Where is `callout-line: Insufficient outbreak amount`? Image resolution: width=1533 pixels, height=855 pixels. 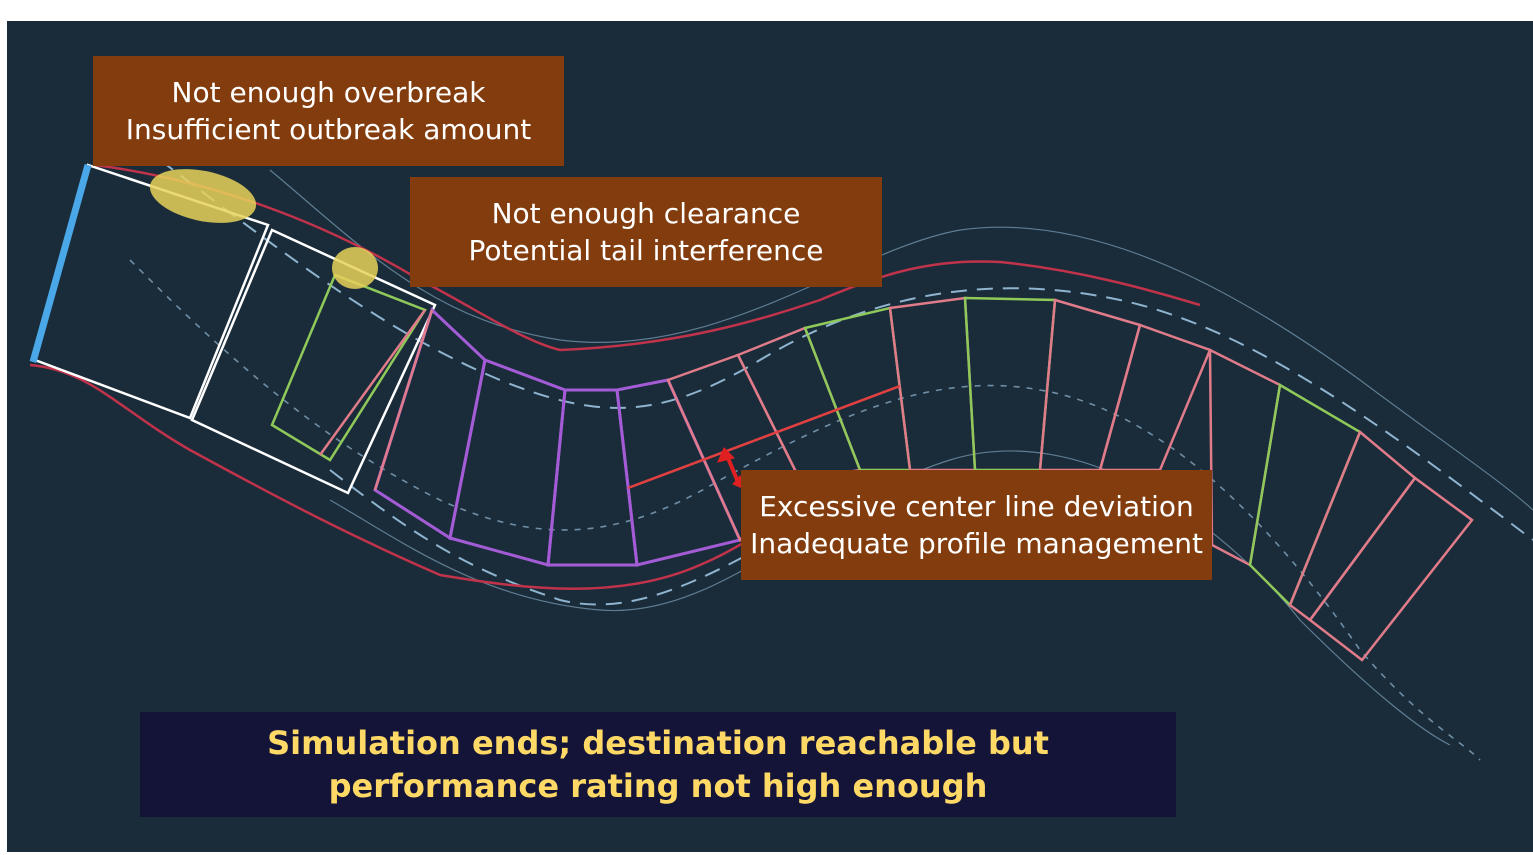
callout-line: Insufficient outbreak amount is located at coordinates (328, 129).